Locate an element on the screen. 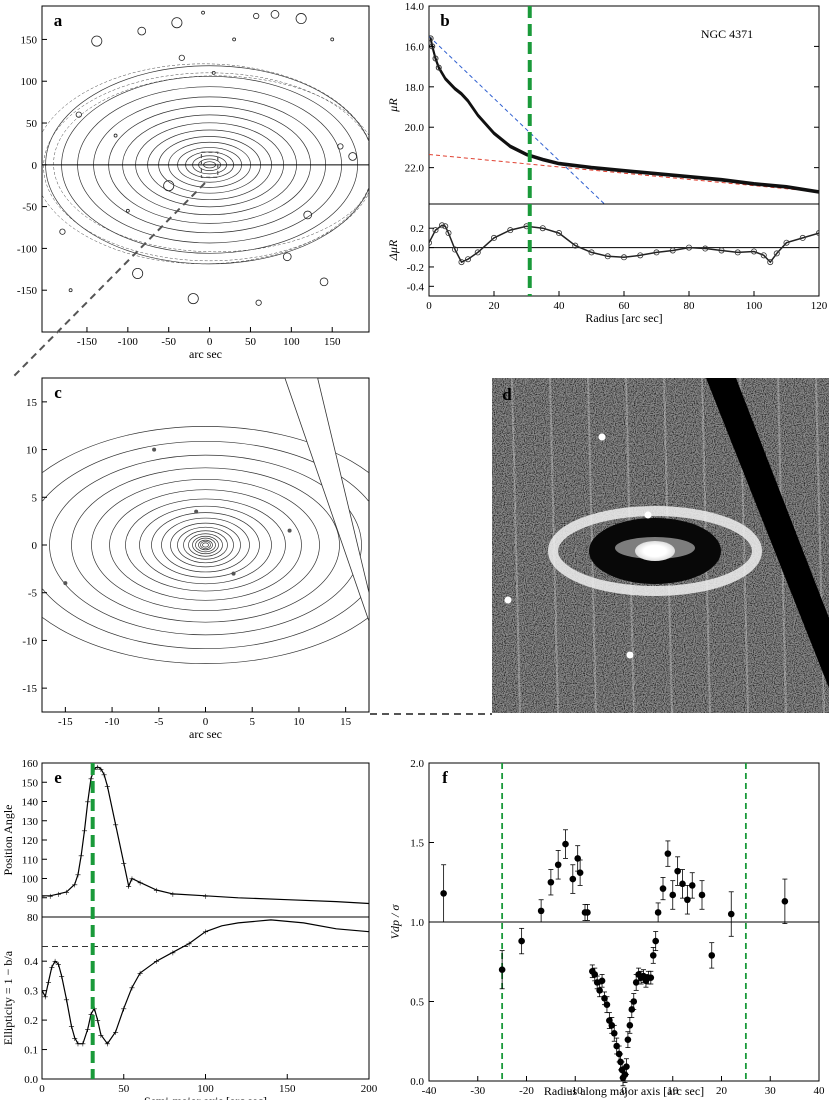 The image size is (830, 1100). panel-e-plot: +++++++++++++++++++++++ is located at coordinates (205, 833).